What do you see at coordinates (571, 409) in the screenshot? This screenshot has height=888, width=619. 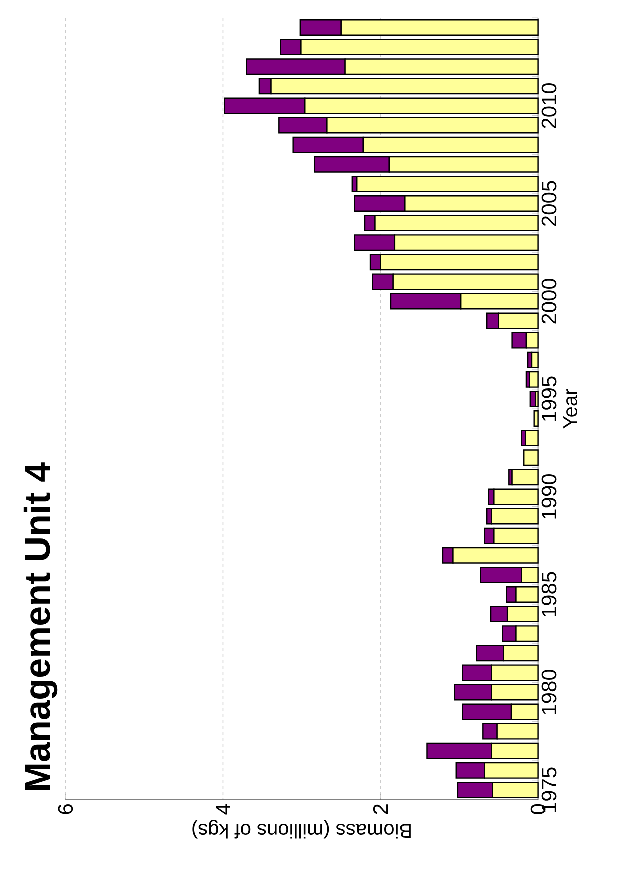 I see `y-axis-title: Year` at bounding box center [571, 409].